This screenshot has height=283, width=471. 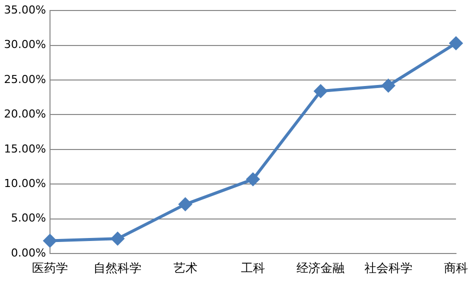 I want to click on x-tick-label: 自然科学, so click(x=118, y=267).